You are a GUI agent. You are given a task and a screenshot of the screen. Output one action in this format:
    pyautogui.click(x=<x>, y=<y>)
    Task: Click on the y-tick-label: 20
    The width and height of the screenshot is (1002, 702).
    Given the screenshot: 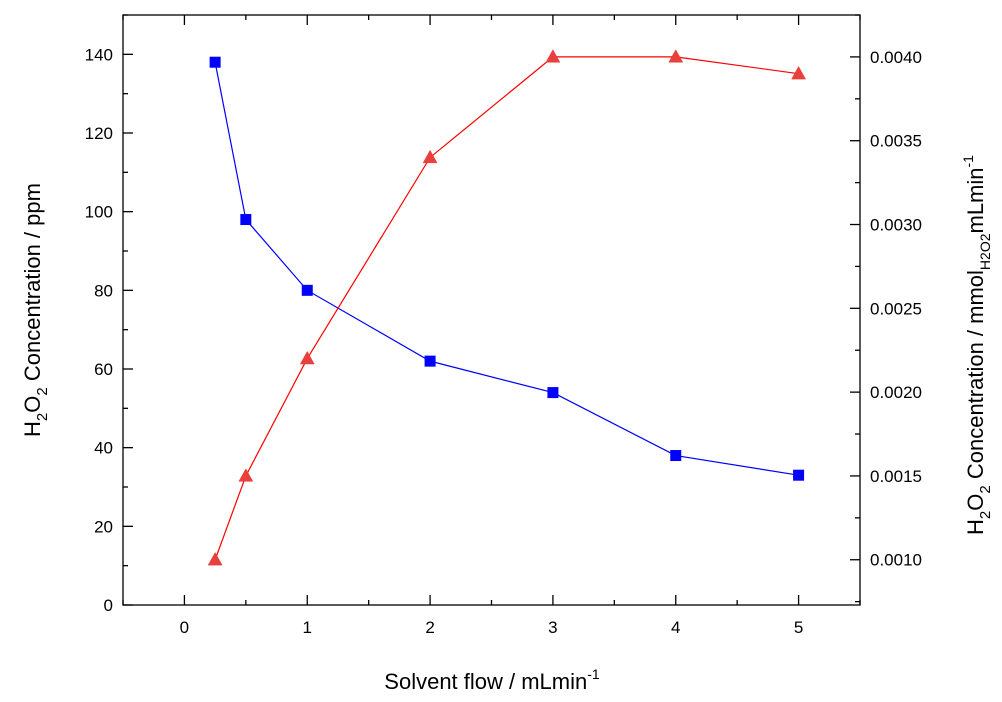 What is the action you would take?
    pyautogui.click(x=103, y=526)
    